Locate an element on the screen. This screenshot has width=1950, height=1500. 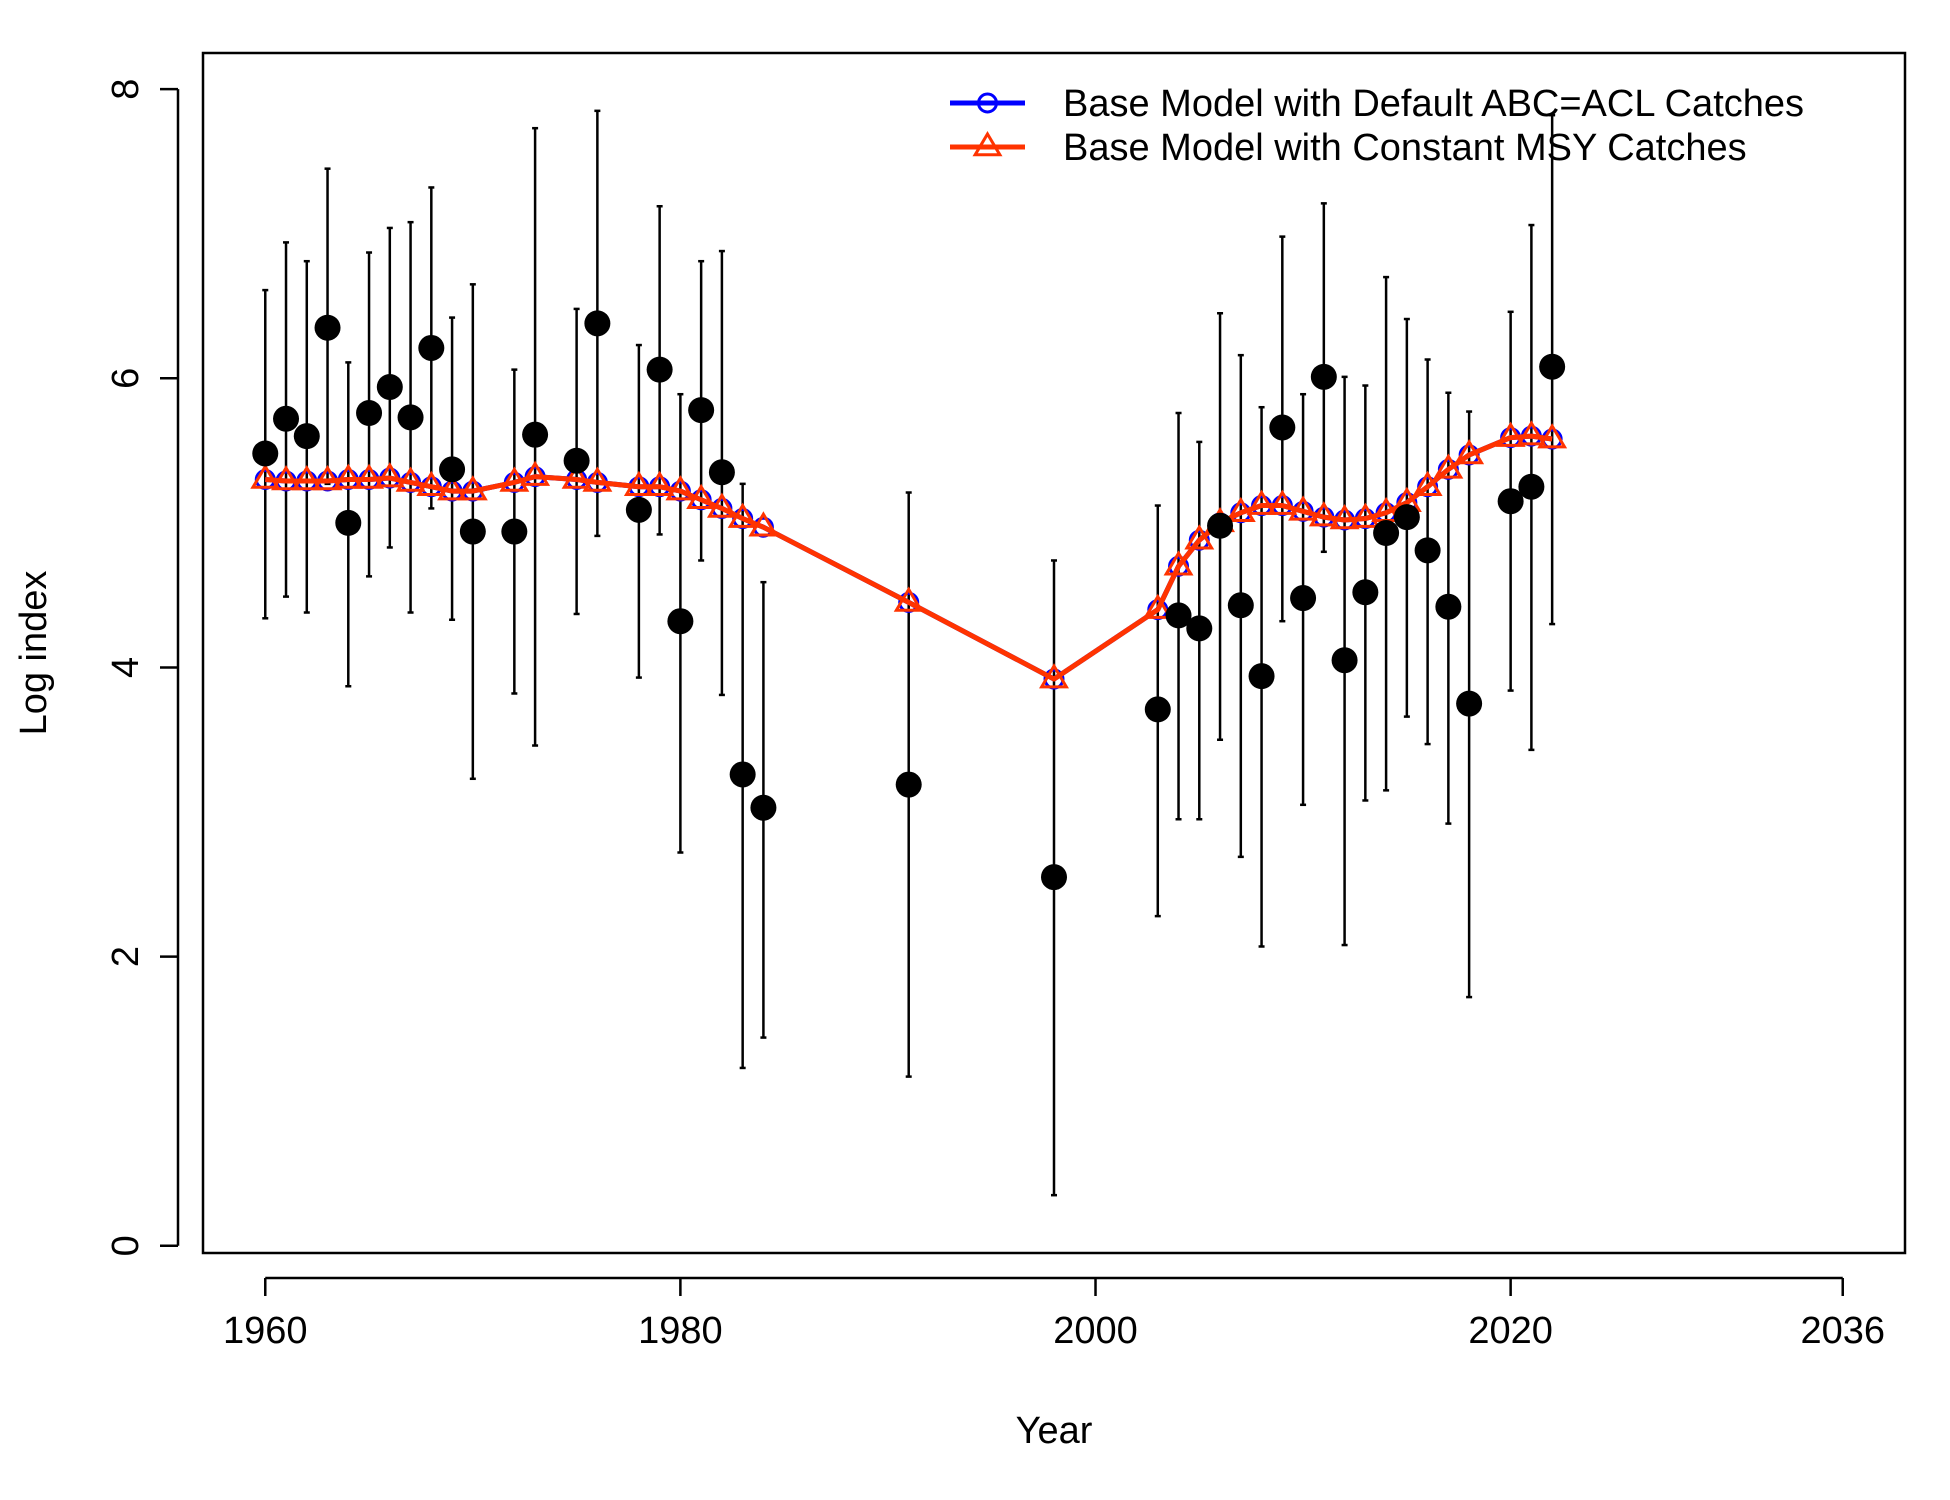
x-tick-label: 2036 is located at coordinates (1842, 1331).